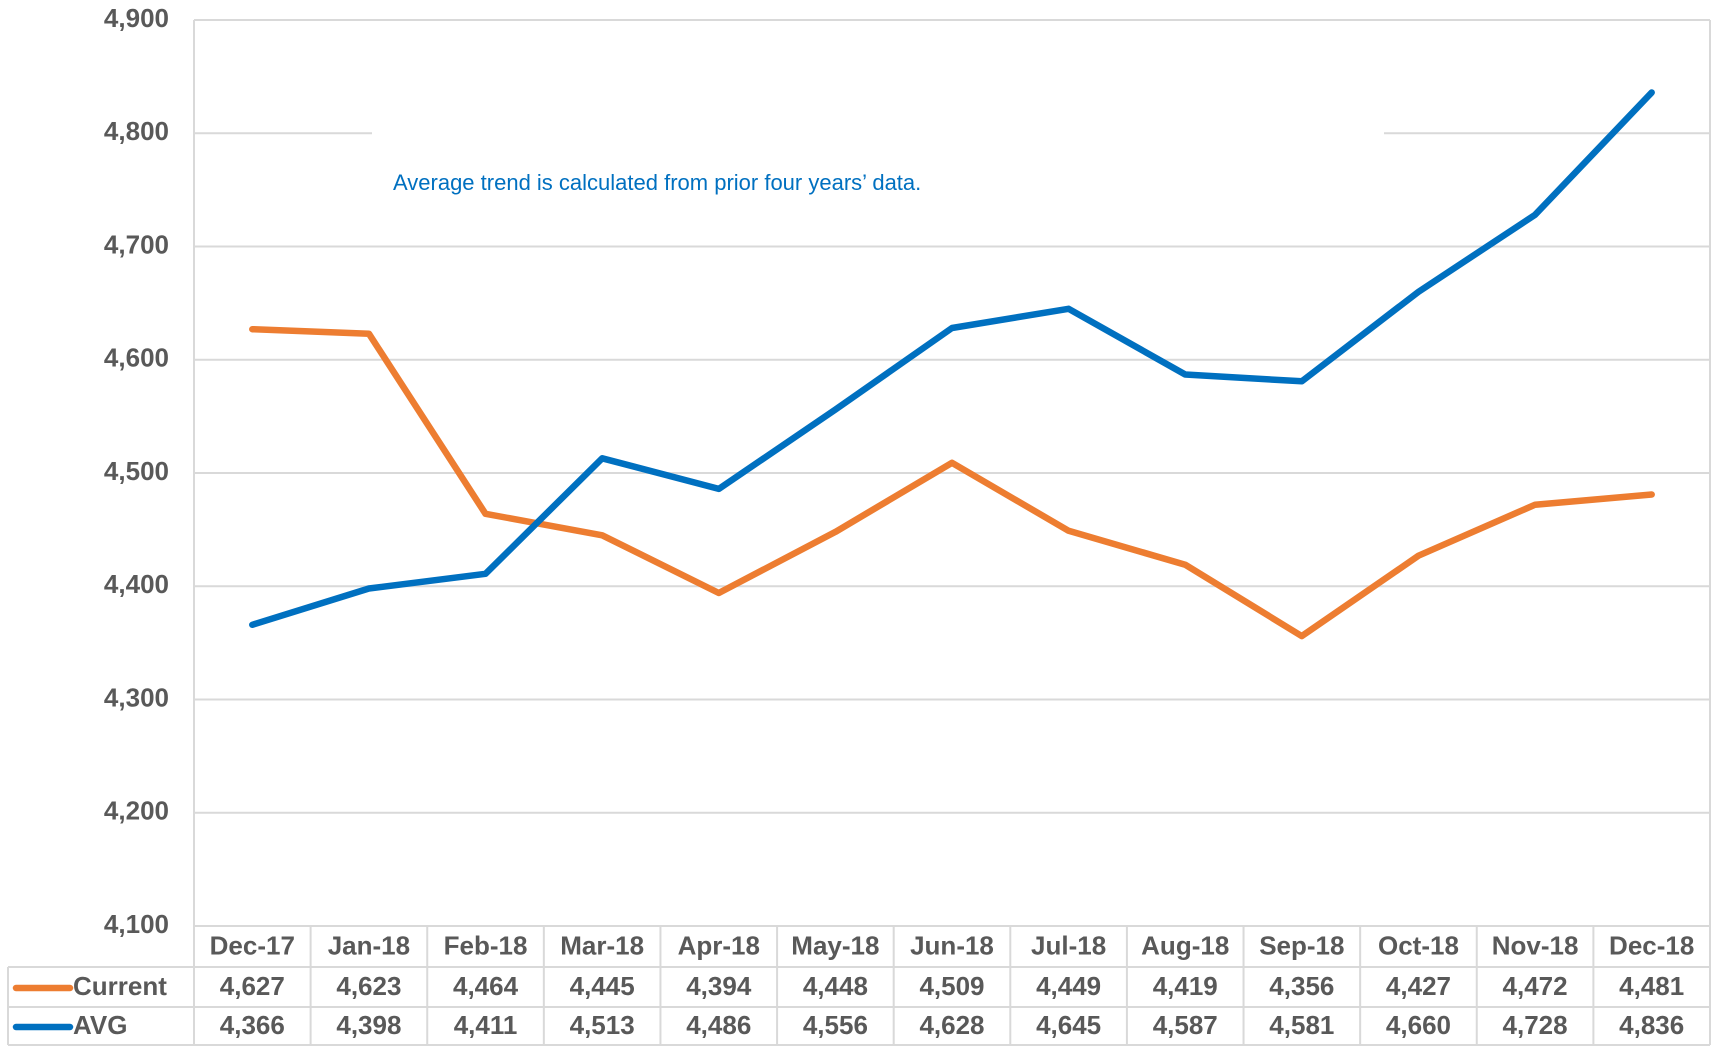 This screenshot has width=1712, height=1046. I want to click on data-label: 4,481, so click(1651, 986).